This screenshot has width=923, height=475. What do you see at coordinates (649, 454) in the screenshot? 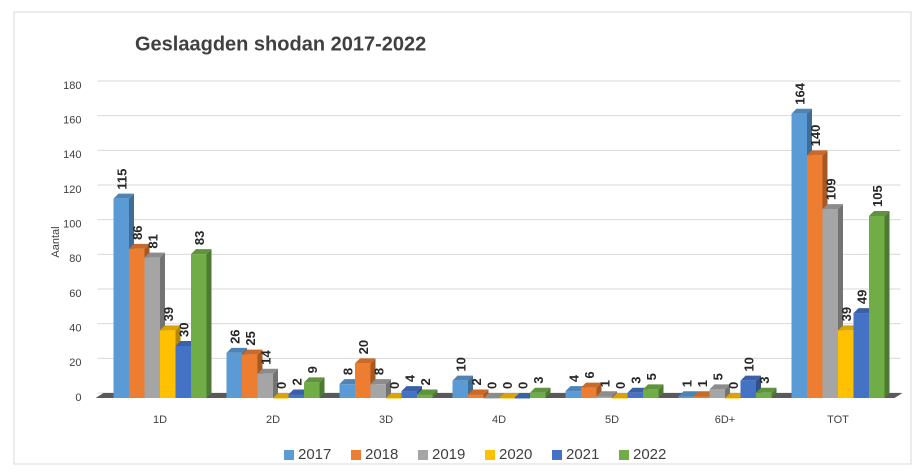
I see `legend-label: 2022` at bounding box center [649, 454].